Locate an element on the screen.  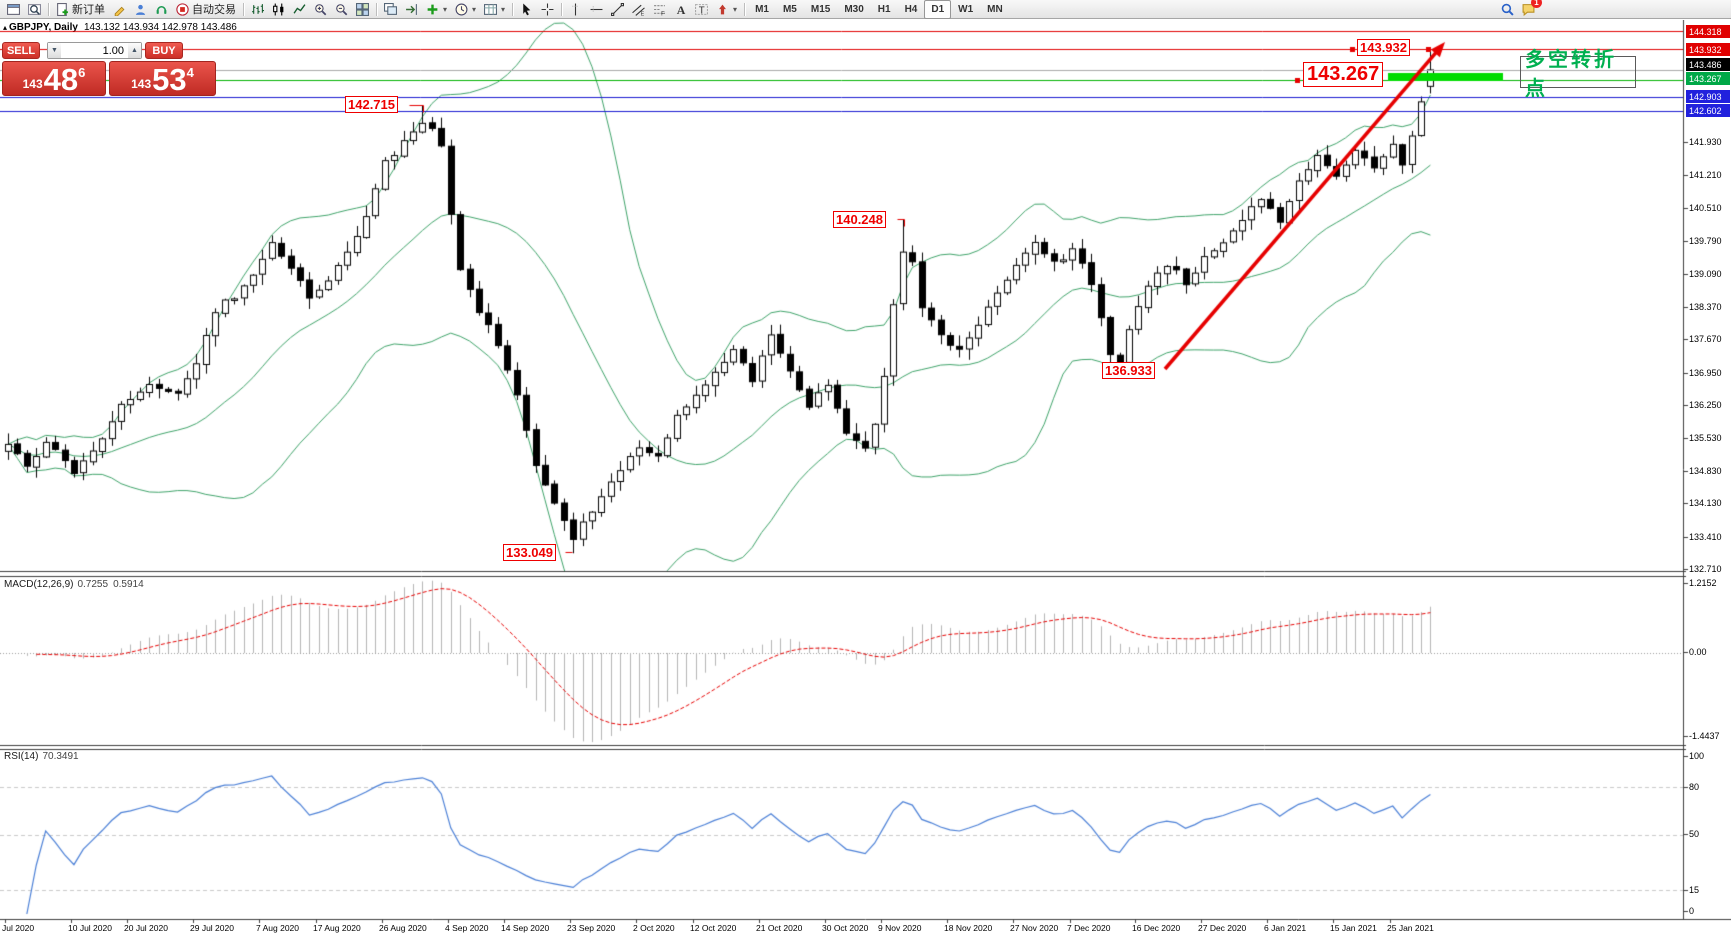
date-tick-label: 26 Aug 2020 is located at coordinates (403, 928).